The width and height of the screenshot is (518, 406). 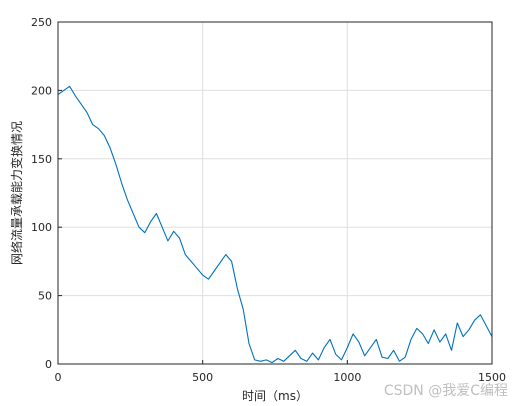 What do you see at coordinates (347, 377) in the screenshot?
I see `x-tick-label: 1000` at bounding box center [347, 377].